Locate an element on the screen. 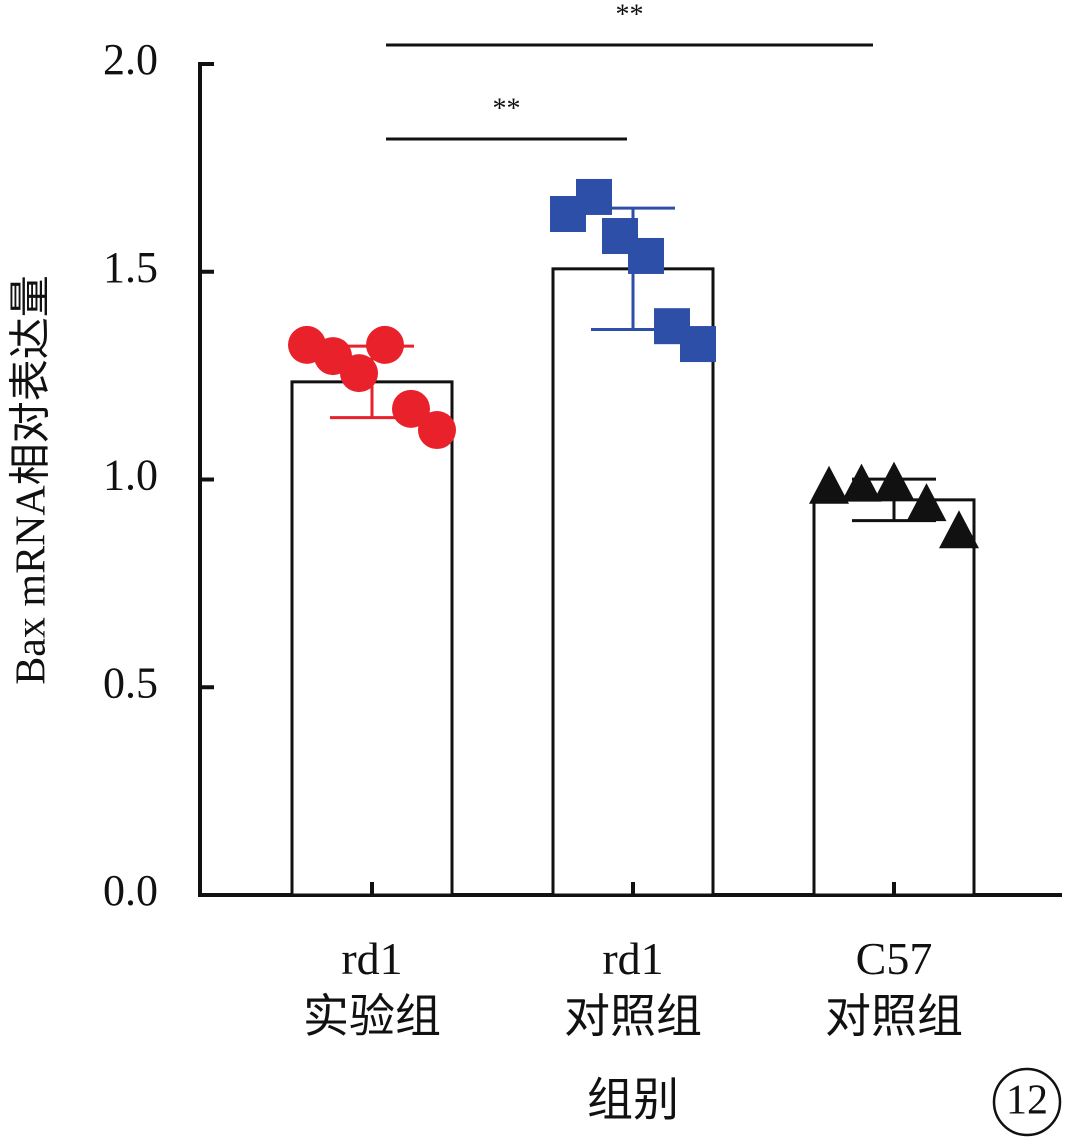 This screenshot has width=1083, height=1142. x-tick-label: rd1 对照组 is located at coordinates (633, 987).